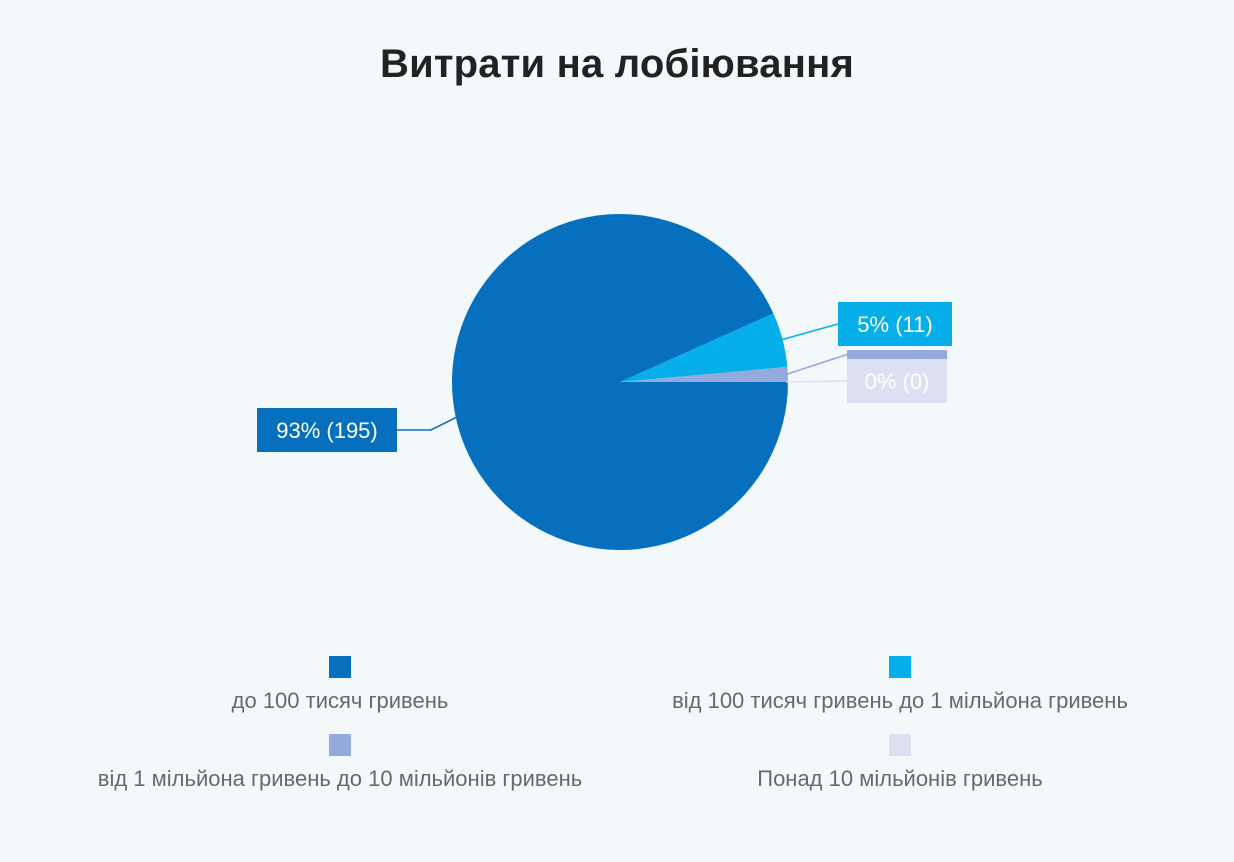 The image size is (1234, 862). I want to click on data-label: 93% (195), so click(327, 430).